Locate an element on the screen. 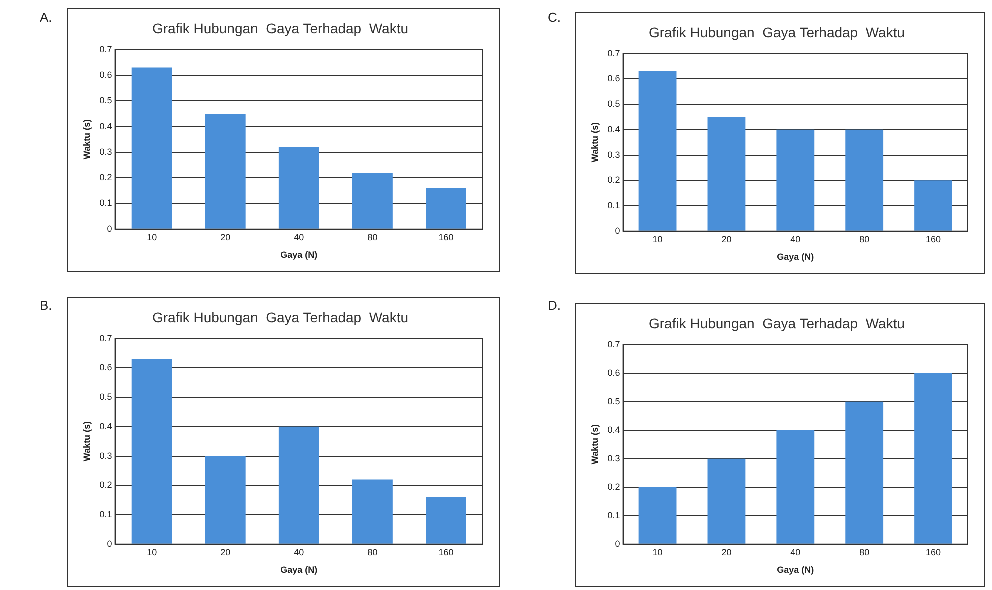  text: C. is located at coordinates (554, 17).